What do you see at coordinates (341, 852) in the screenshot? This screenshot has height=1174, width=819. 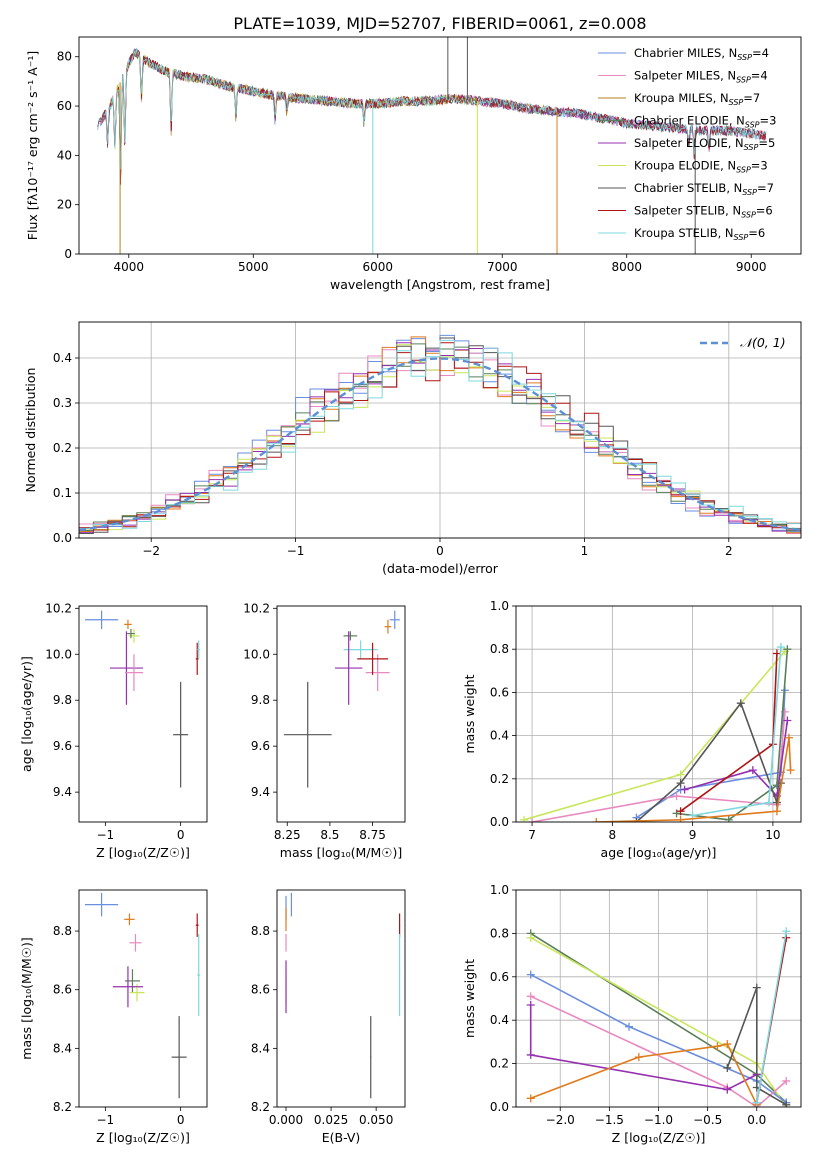 I see `x-axis-label: mass [log₁₀(M/M☉)]` at bounding box center [341, 852].